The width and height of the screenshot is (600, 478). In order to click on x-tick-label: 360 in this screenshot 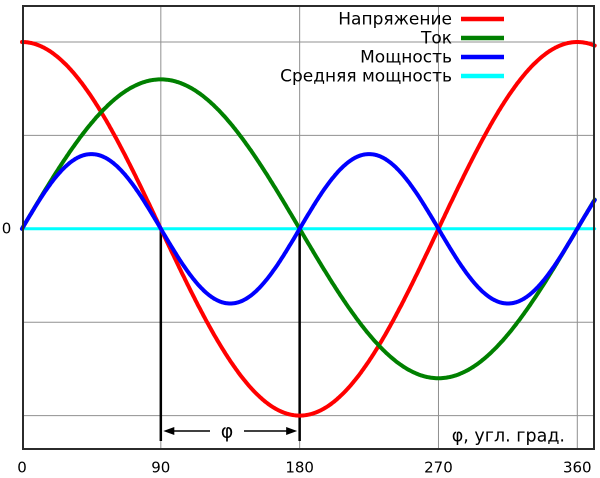, I will do `click(577, 468)`.